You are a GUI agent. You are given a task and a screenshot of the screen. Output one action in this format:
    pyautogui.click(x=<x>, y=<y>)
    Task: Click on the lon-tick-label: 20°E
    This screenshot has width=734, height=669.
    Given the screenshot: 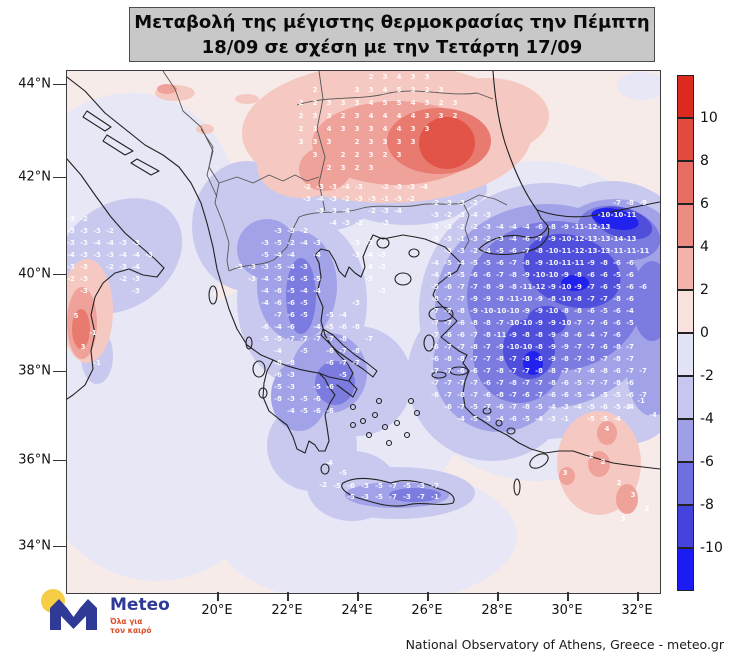 What is the action you would take?
    pyautogui.click(x=217, y=610)
    